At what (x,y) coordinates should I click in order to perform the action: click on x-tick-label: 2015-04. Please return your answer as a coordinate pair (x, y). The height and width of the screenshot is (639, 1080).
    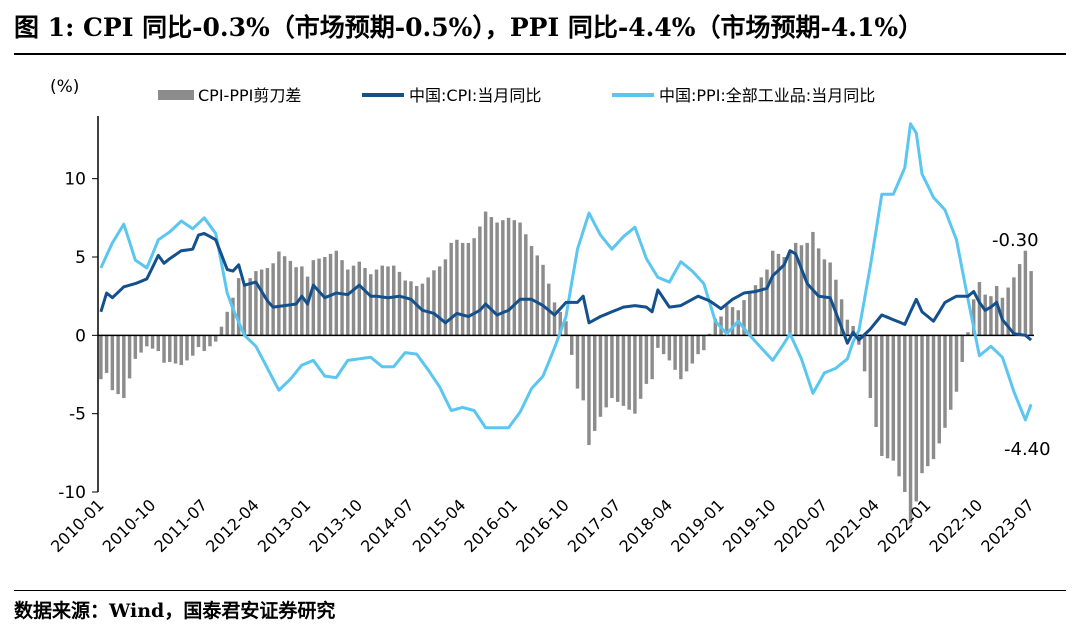
    Looking at the image, I should click on (439, 525).